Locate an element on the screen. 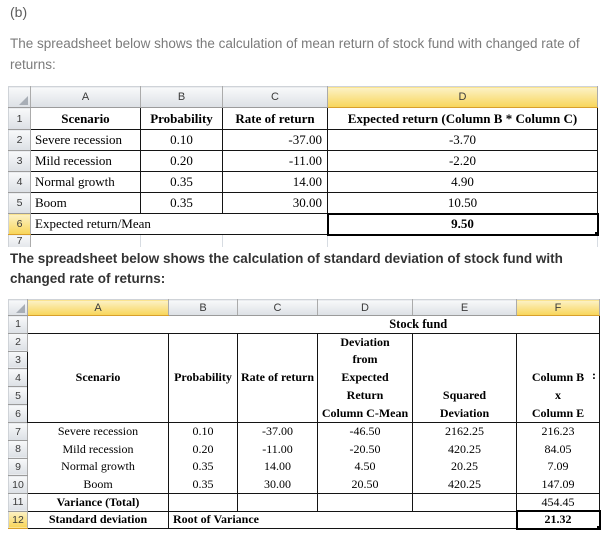  table-row: 4 is located at coordinates (304, 378).